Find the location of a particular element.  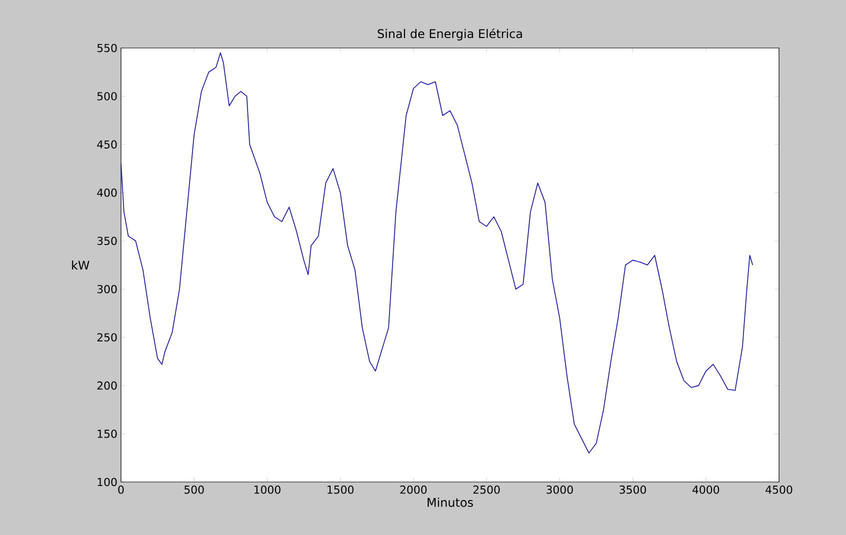

y-tick-label: 450 is located at coordinates (107, 144).